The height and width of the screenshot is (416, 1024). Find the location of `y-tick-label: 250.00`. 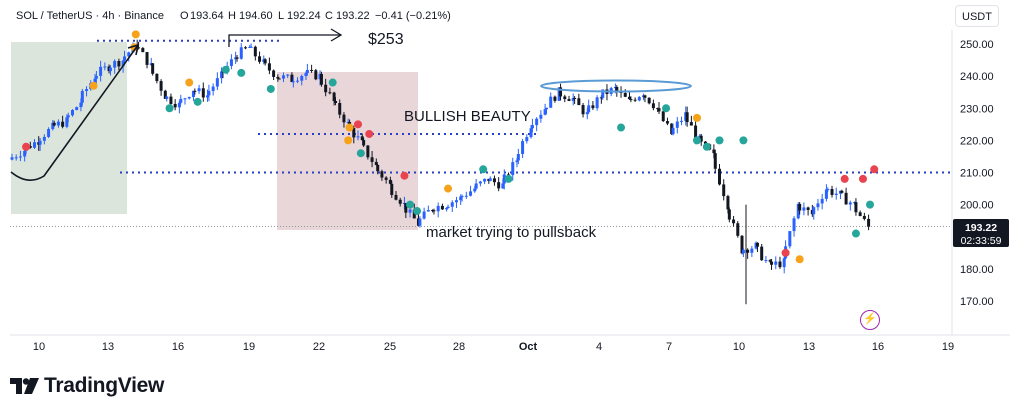

y-tick-label: 250.00 is located at coordinates (977, 45).